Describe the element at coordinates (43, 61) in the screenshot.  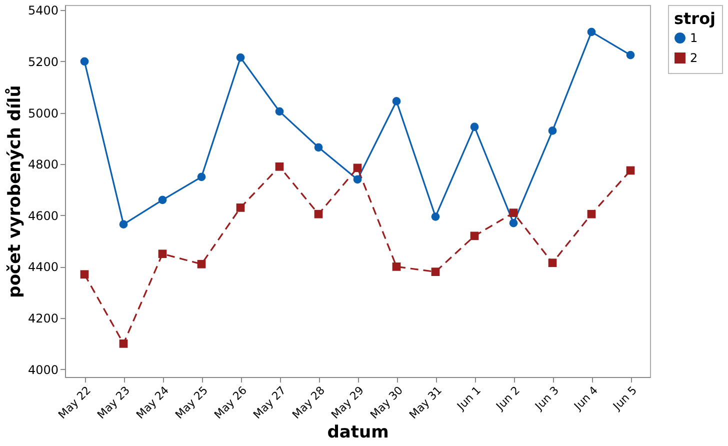
I see `y-tick-label: 5200` at that location.